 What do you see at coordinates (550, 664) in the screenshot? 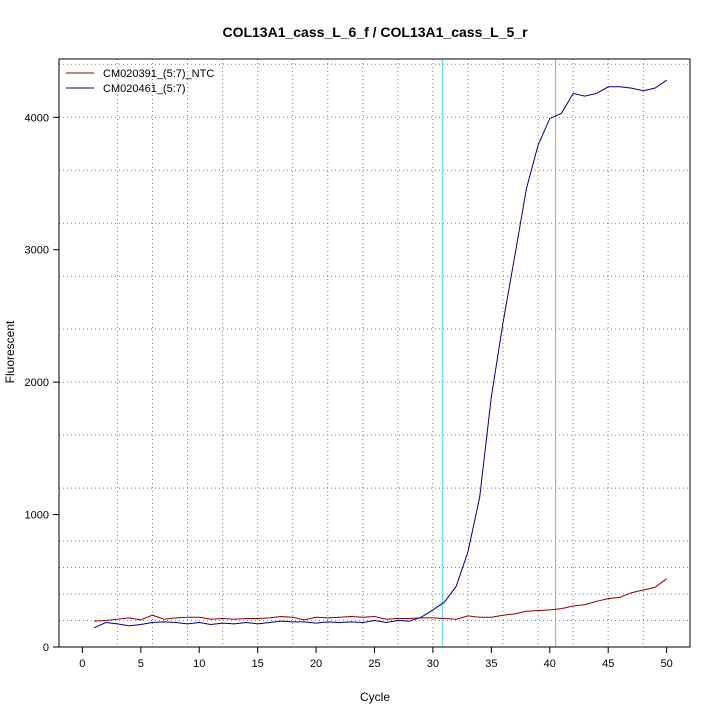
I see `x-tick-label: 40` at bounding box center [550, 664].